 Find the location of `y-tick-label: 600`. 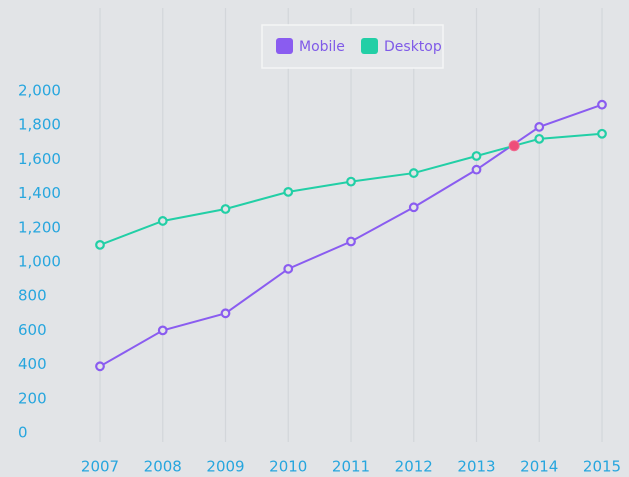

y-tick-label: 600 is located at coordinates (32, 330).